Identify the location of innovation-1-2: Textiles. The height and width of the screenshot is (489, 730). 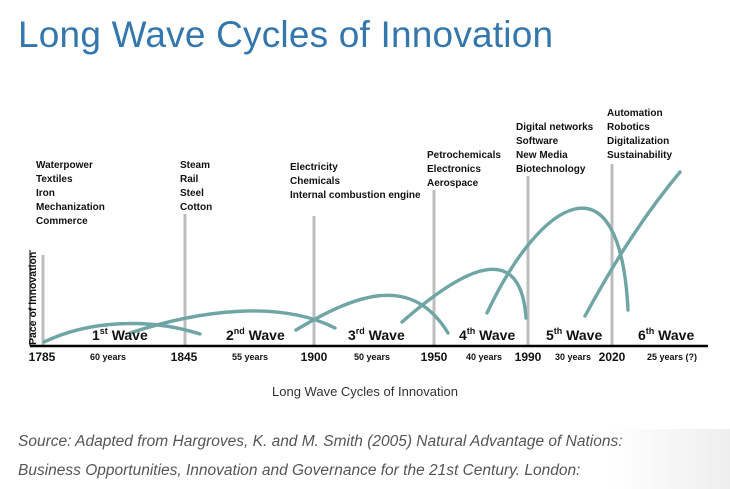
(54, 179).